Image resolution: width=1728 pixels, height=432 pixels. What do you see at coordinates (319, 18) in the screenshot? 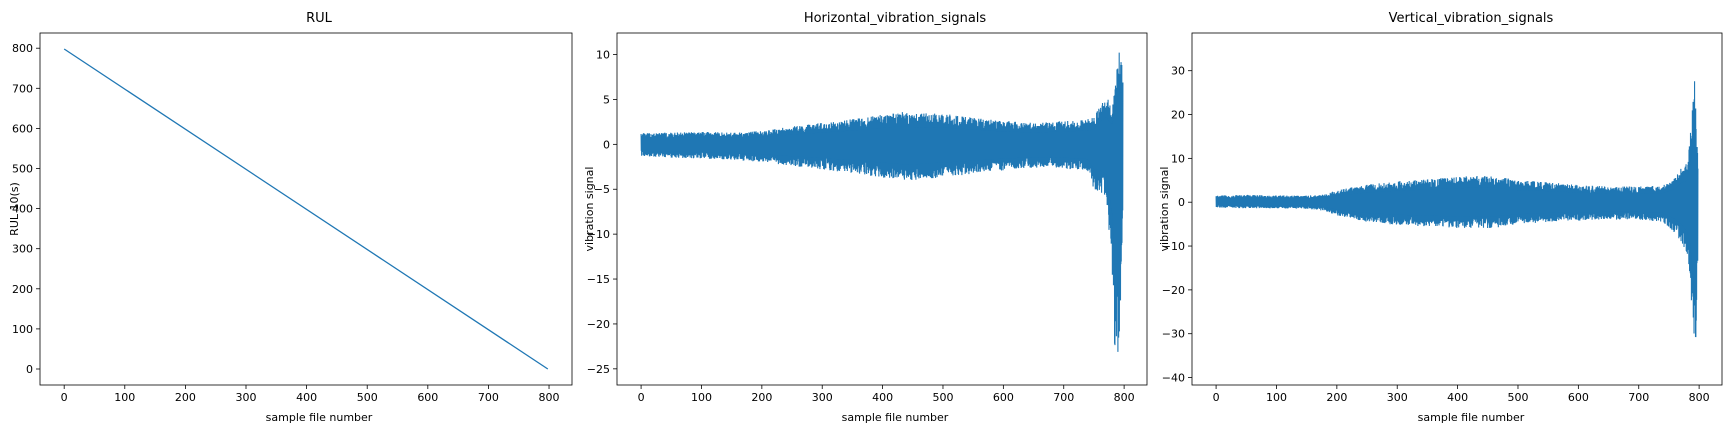
I see `rul-chart-title: RUL` at bounding box center [319, 18].